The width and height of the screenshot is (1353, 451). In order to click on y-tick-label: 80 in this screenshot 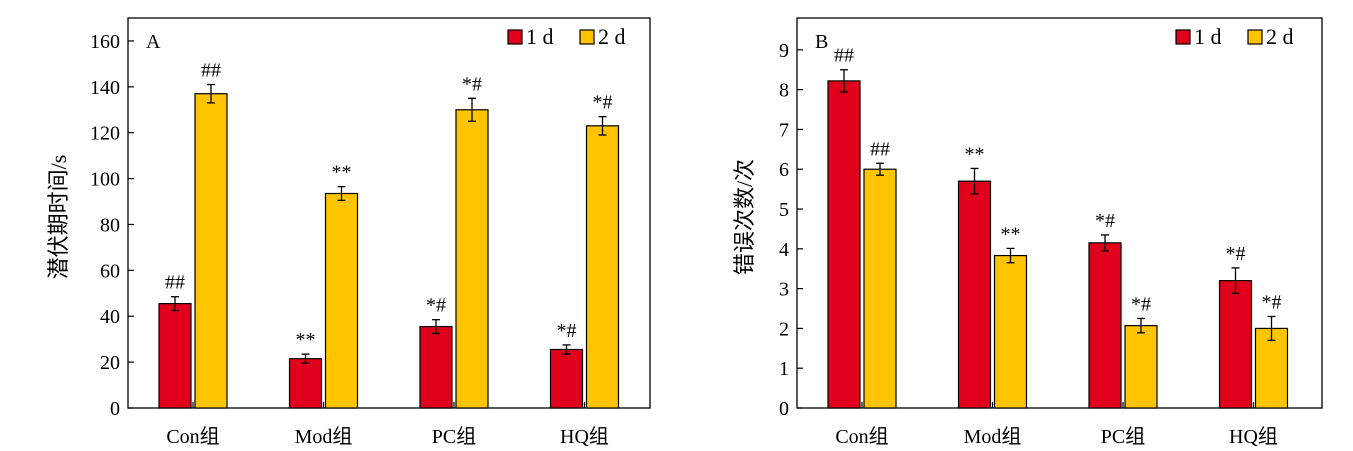, I will do `click(110, 225)`.